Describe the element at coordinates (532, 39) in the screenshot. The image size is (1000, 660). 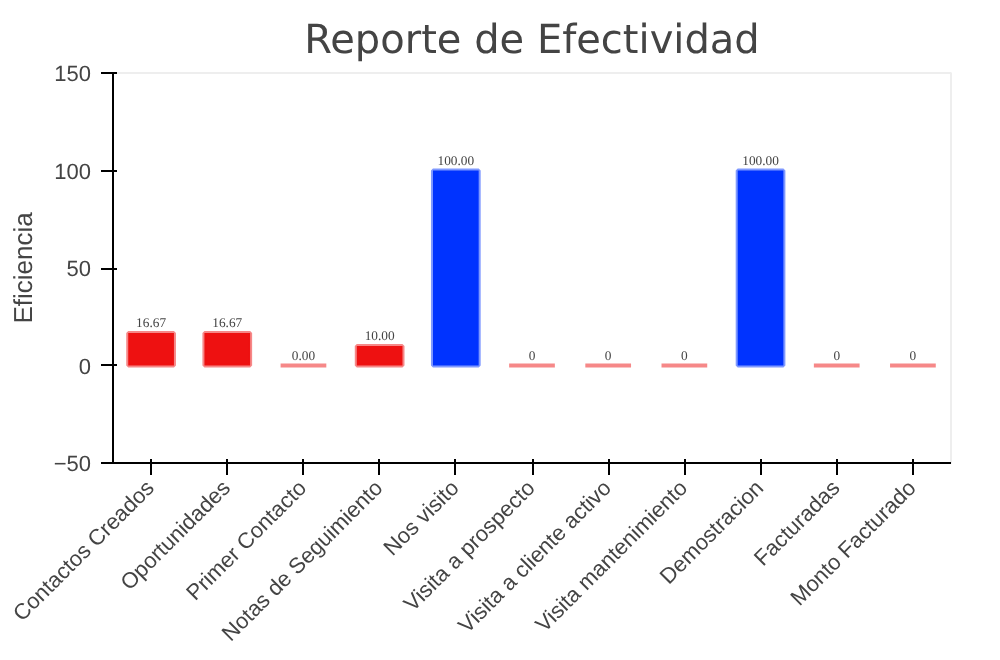
I see `chart-title: Reporte de Efectividad` at that location.